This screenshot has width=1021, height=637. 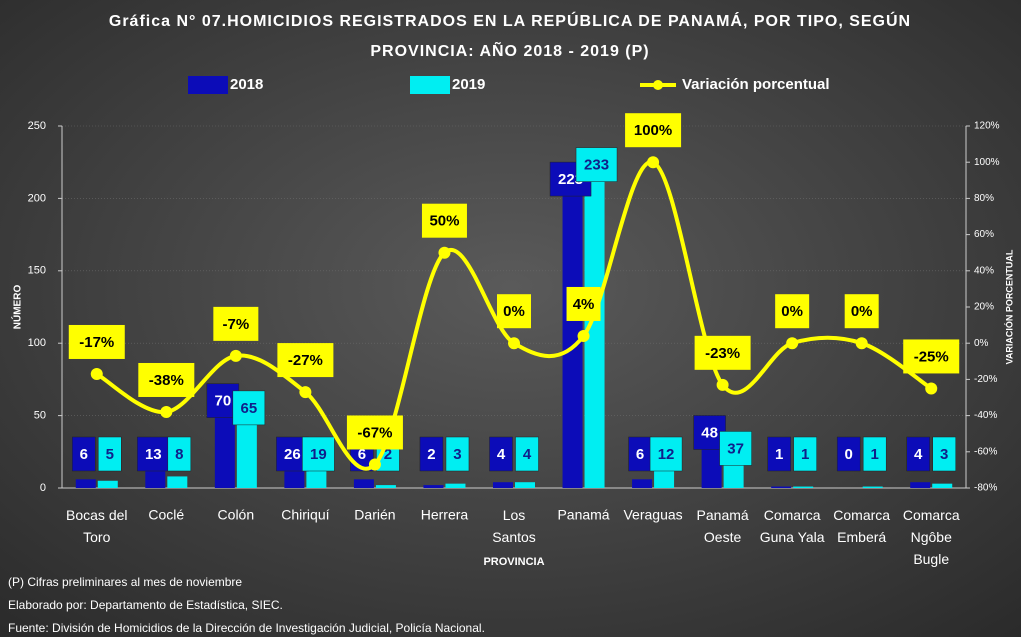 I want to click on y2-tick-label: -20%, so click(x=985, y=379).